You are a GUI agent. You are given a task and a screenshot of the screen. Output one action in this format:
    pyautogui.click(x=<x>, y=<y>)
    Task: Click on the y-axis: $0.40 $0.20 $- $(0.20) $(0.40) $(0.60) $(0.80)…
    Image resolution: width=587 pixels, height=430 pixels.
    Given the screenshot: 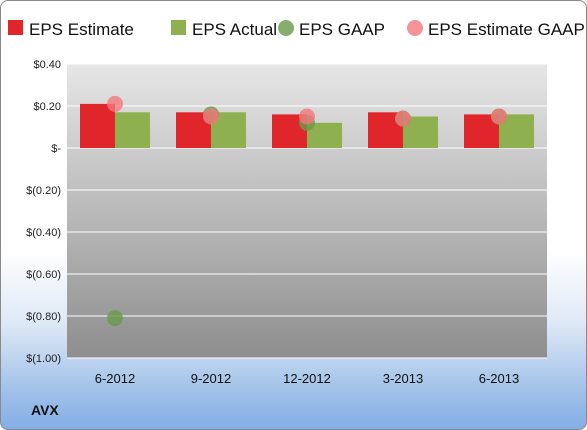 What is the action you would take?
    pyautogui.click(x=43, y=212)
    